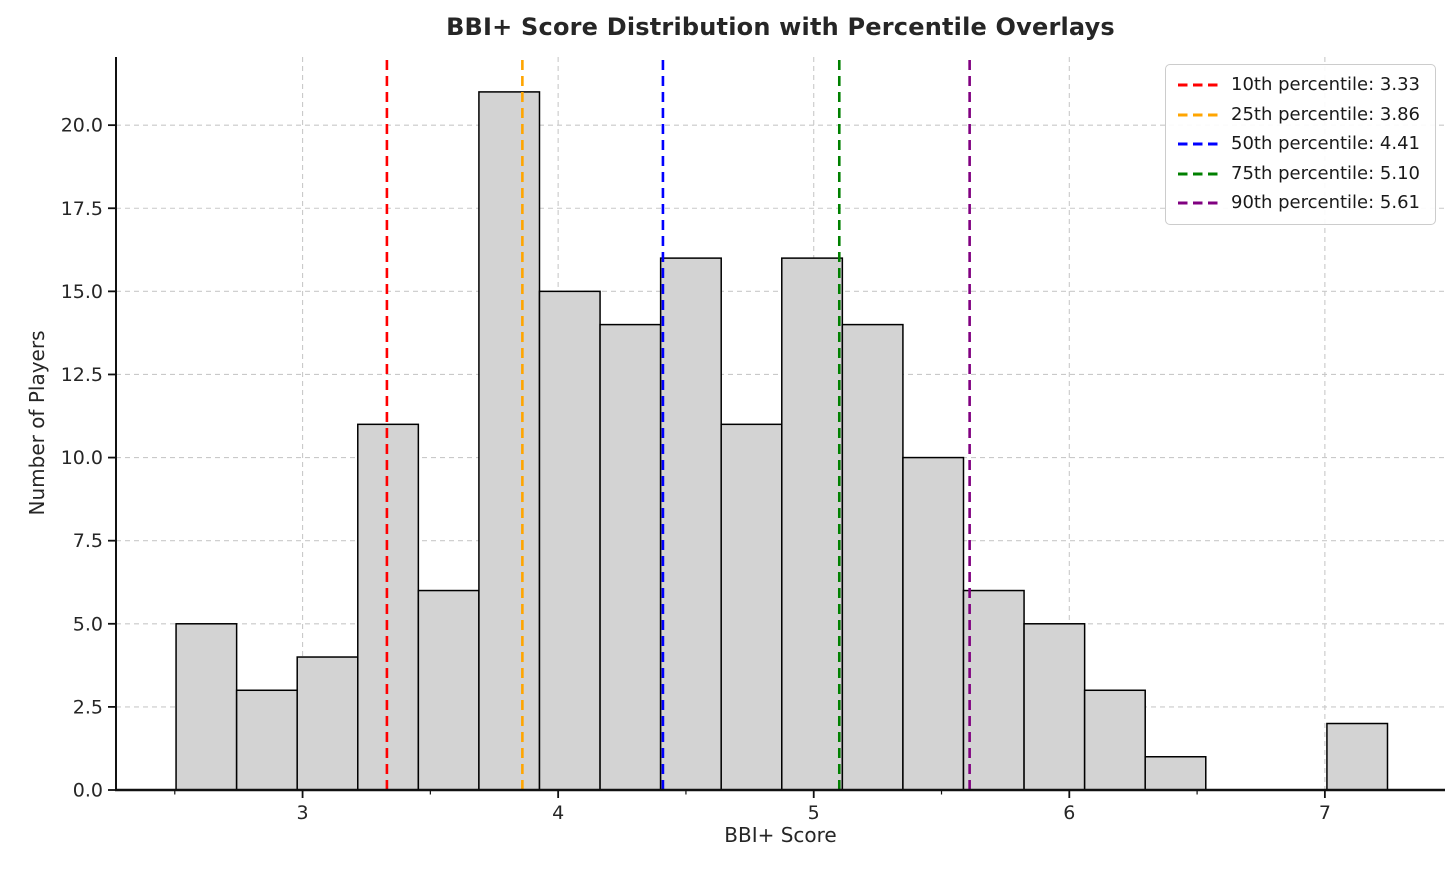 This screenshot has height=874, width=1456. I want to click on y-tick-label: 10.0, so click(82, 458).